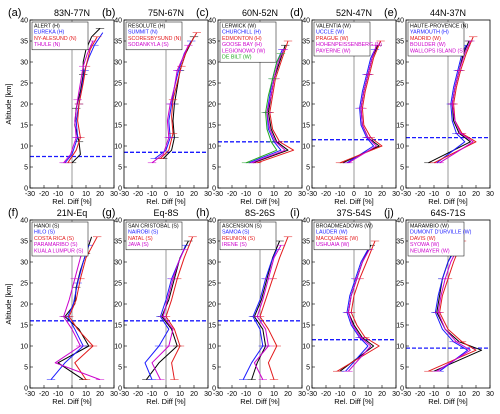  What do you see at coordinates (390, 13) in the screenshot?
I see `panel-letter: (e)` at bounding box center [390, 13].